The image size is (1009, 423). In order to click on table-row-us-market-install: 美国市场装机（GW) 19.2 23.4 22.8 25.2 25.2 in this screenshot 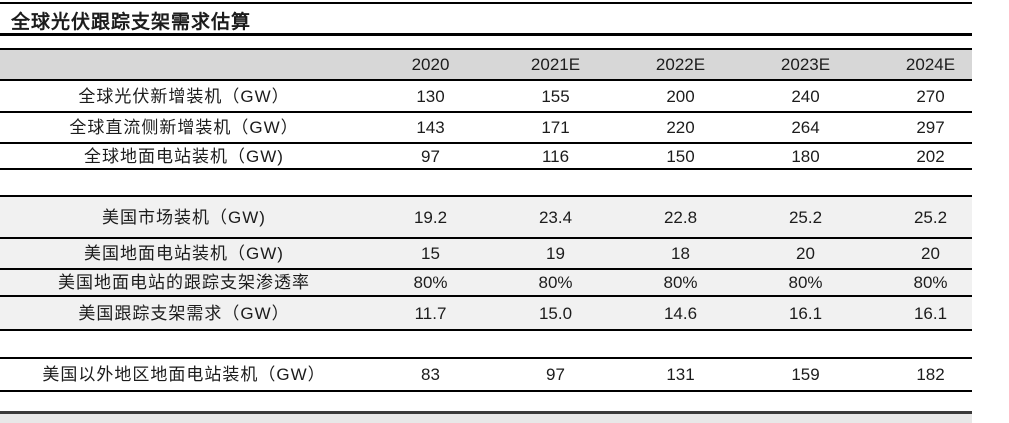, I will do `click(486, 218)`.